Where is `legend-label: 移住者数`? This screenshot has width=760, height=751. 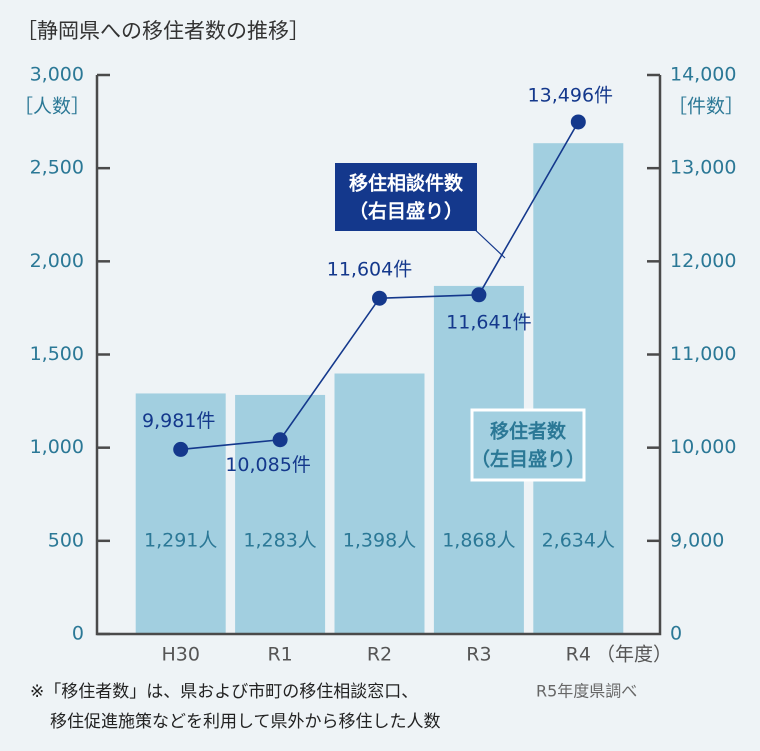 legend-label: 移住者数 is located at coordinates (528, 431).